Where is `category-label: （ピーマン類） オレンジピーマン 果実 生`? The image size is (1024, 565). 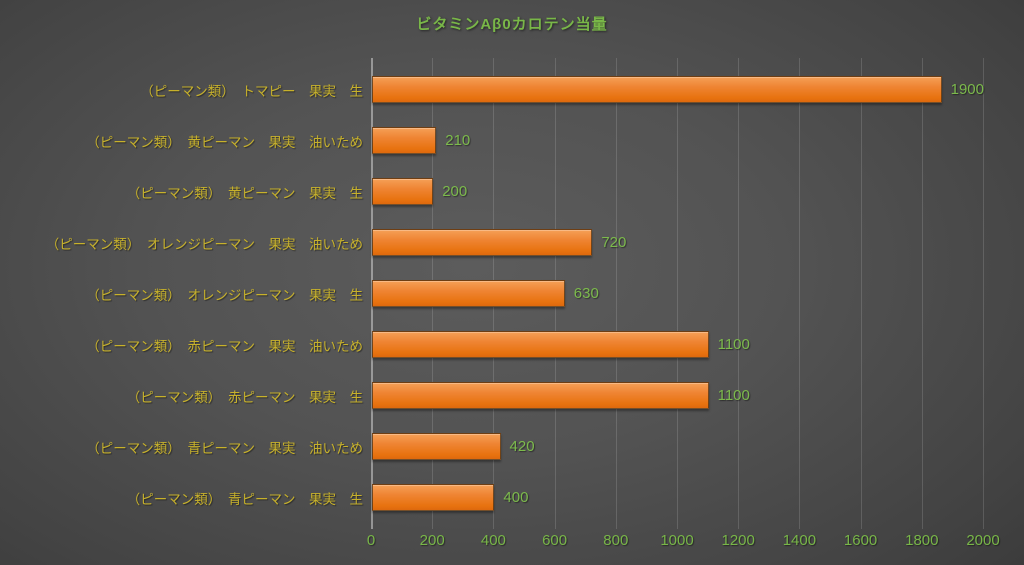
category-label: （ピーマン類） オレンジピーマン 果実 生 is located at coordinates (224, 295).